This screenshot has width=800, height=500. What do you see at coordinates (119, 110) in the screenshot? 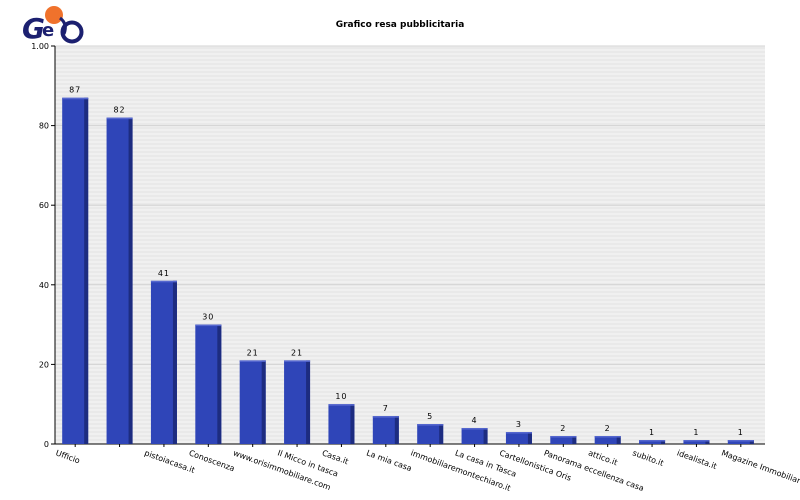
I see `bar-value-label: 82` at bounding box center [119, 110].